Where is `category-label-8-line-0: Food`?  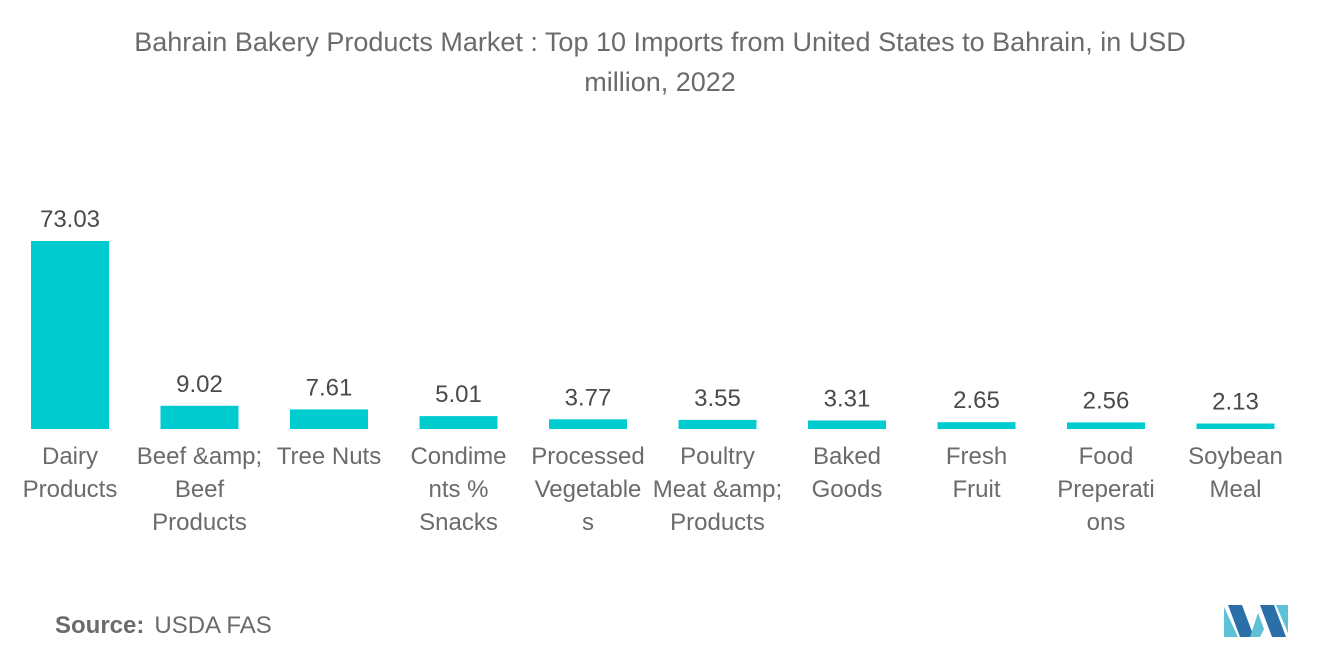
category-label-8-line-0: Food is located at coordinates (1106, 456).